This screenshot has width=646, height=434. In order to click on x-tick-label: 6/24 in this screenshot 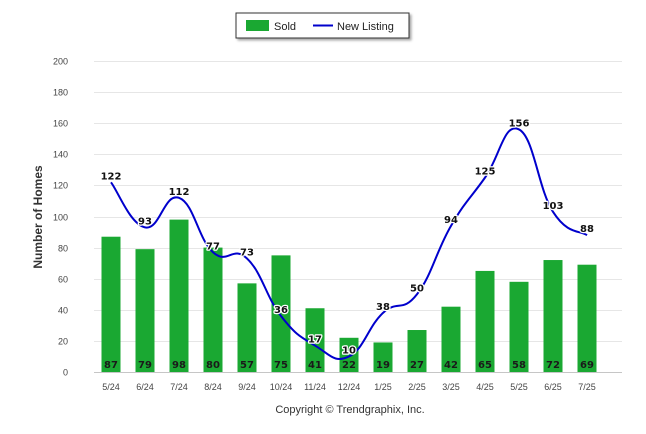, I will do `click(145, 387)`.